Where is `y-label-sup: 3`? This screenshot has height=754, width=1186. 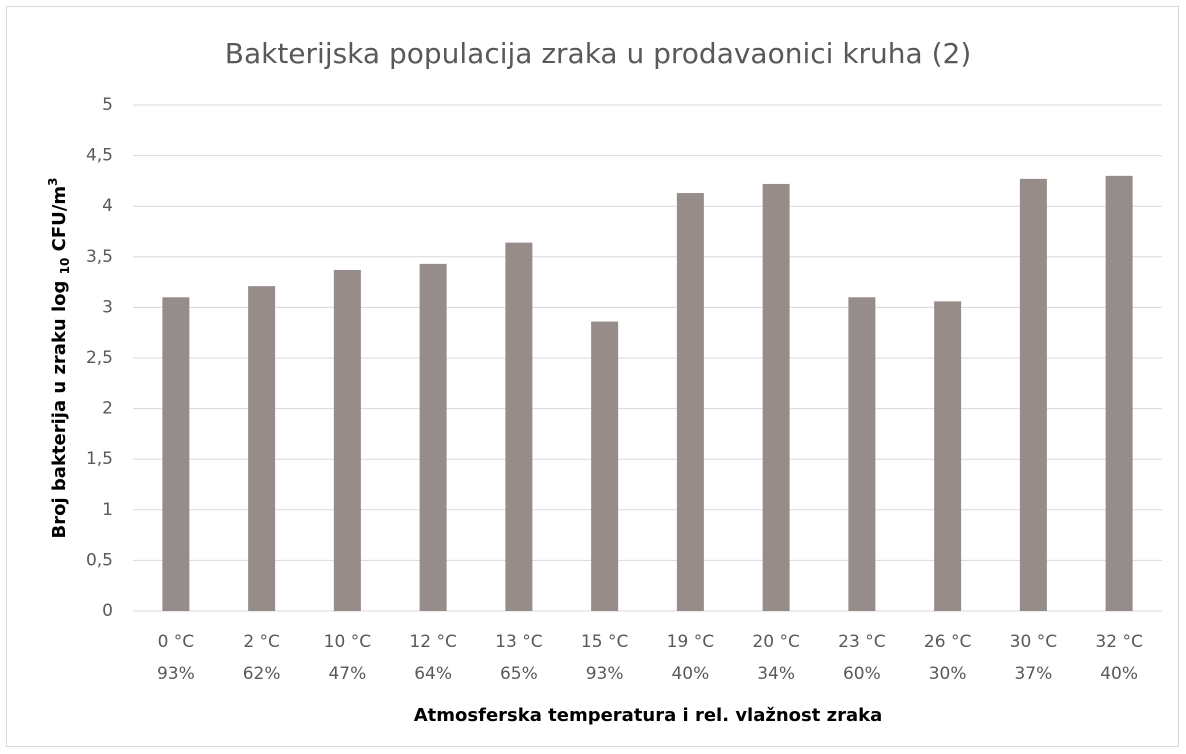
y-label-sup: 3 is located at coordinates (53, 182).